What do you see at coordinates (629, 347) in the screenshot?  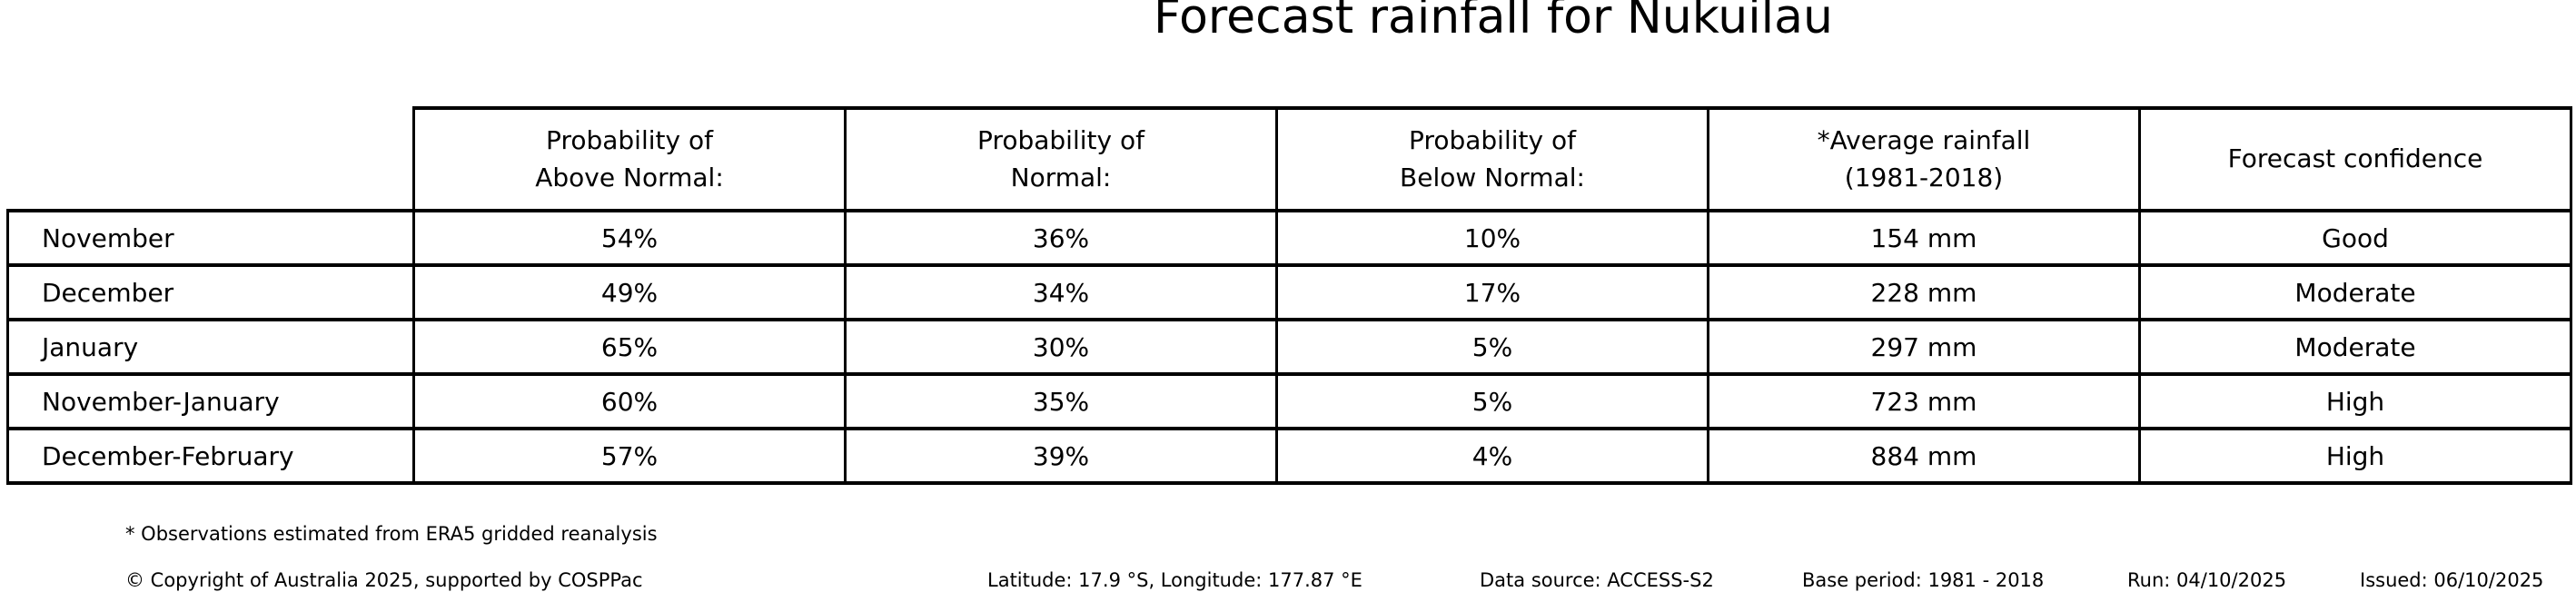 I see `cell-above-normal: 65%` at bounding box center [629, 347].